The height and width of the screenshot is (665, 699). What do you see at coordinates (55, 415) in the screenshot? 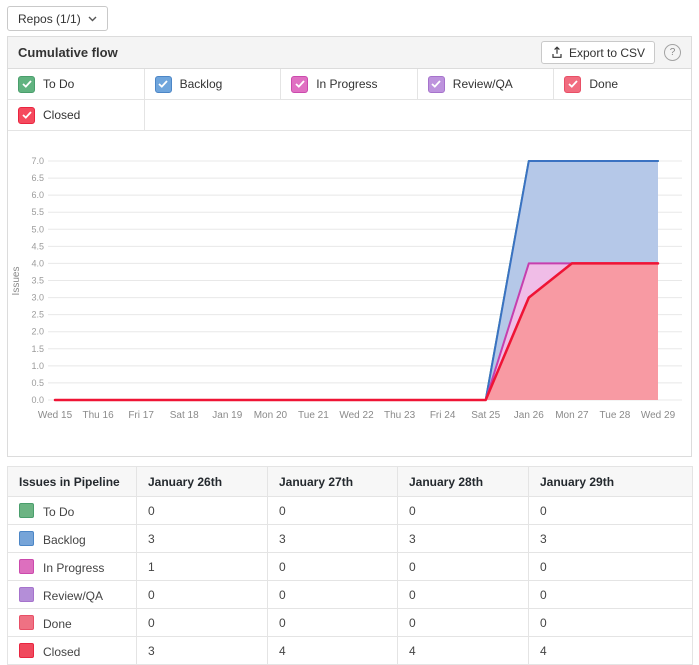
I see `svg-text: Wed 15` at bounding box center [55, 415].